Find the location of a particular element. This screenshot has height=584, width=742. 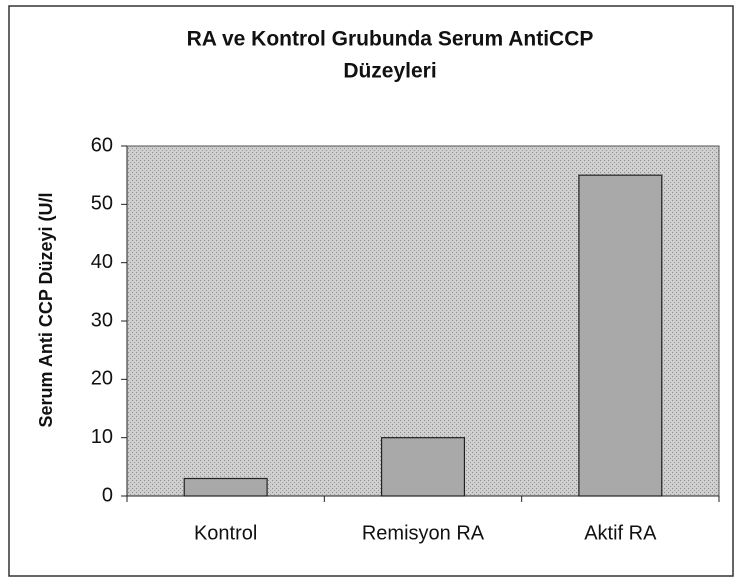

chart-title: Düzeyleri is located at coordinates (389, 71).